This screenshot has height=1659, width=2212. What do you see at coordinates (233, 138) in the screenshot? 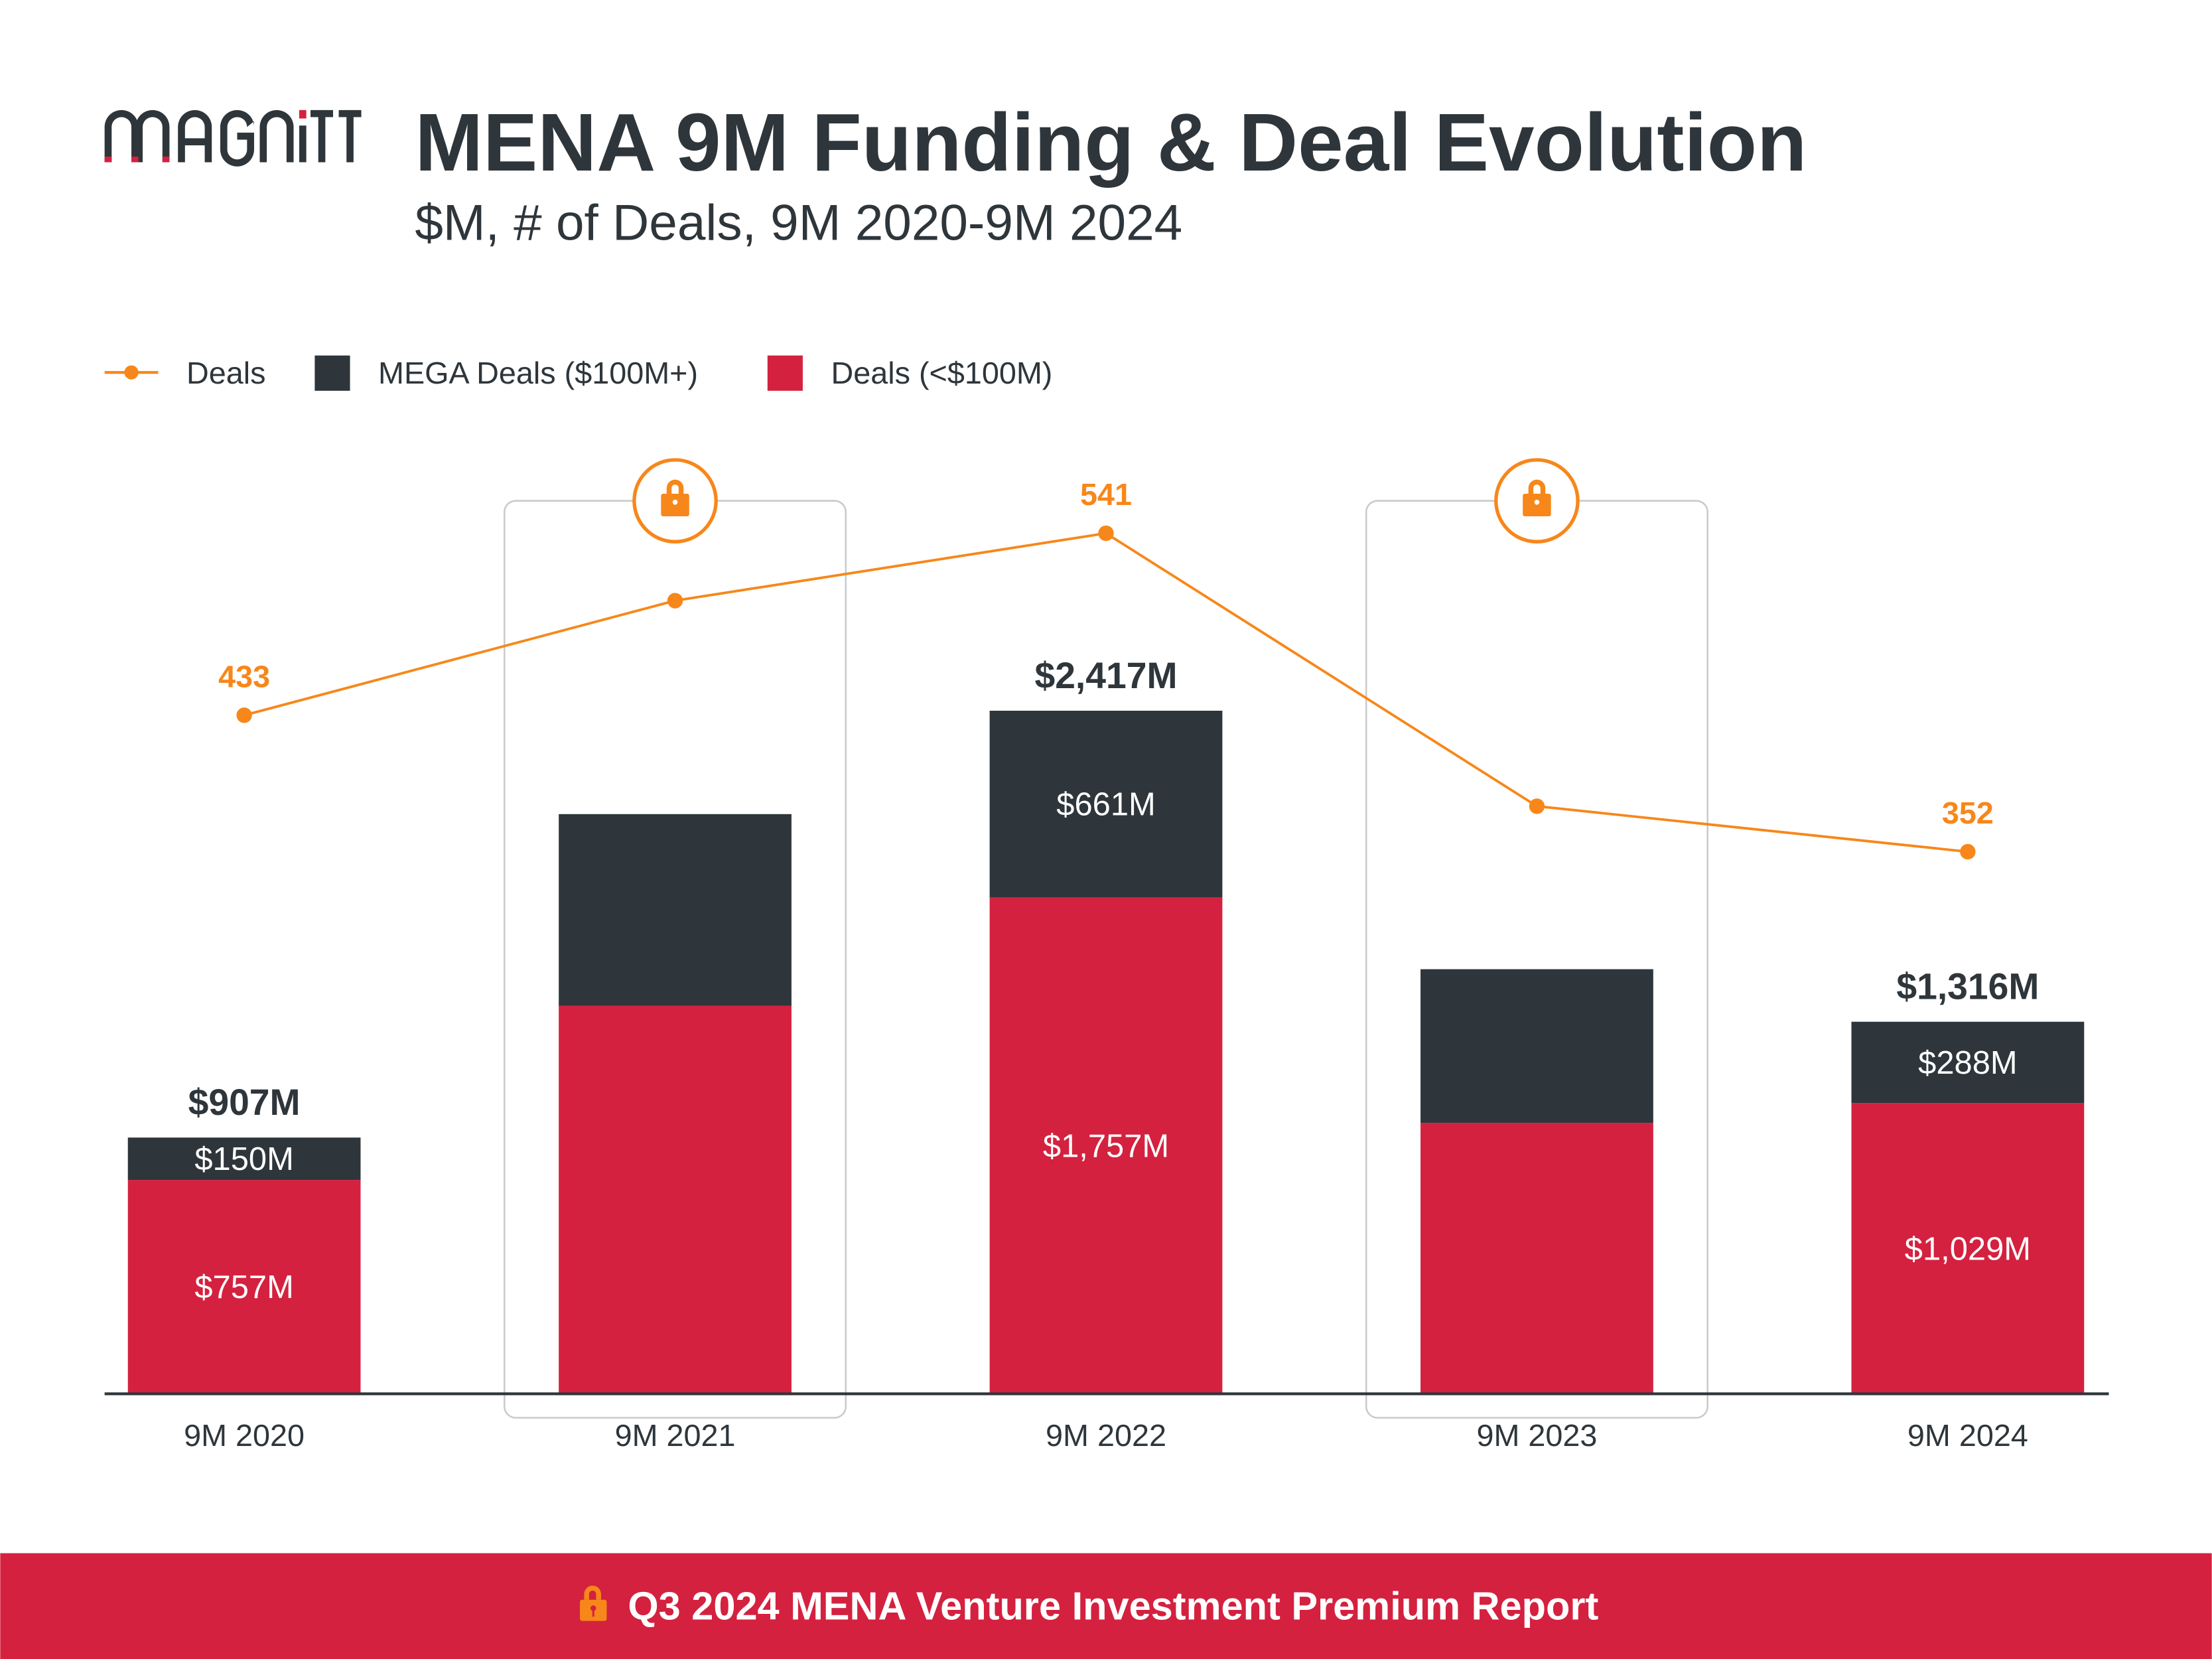
I see `magnitt-logo` at bounding box center [233, 138].